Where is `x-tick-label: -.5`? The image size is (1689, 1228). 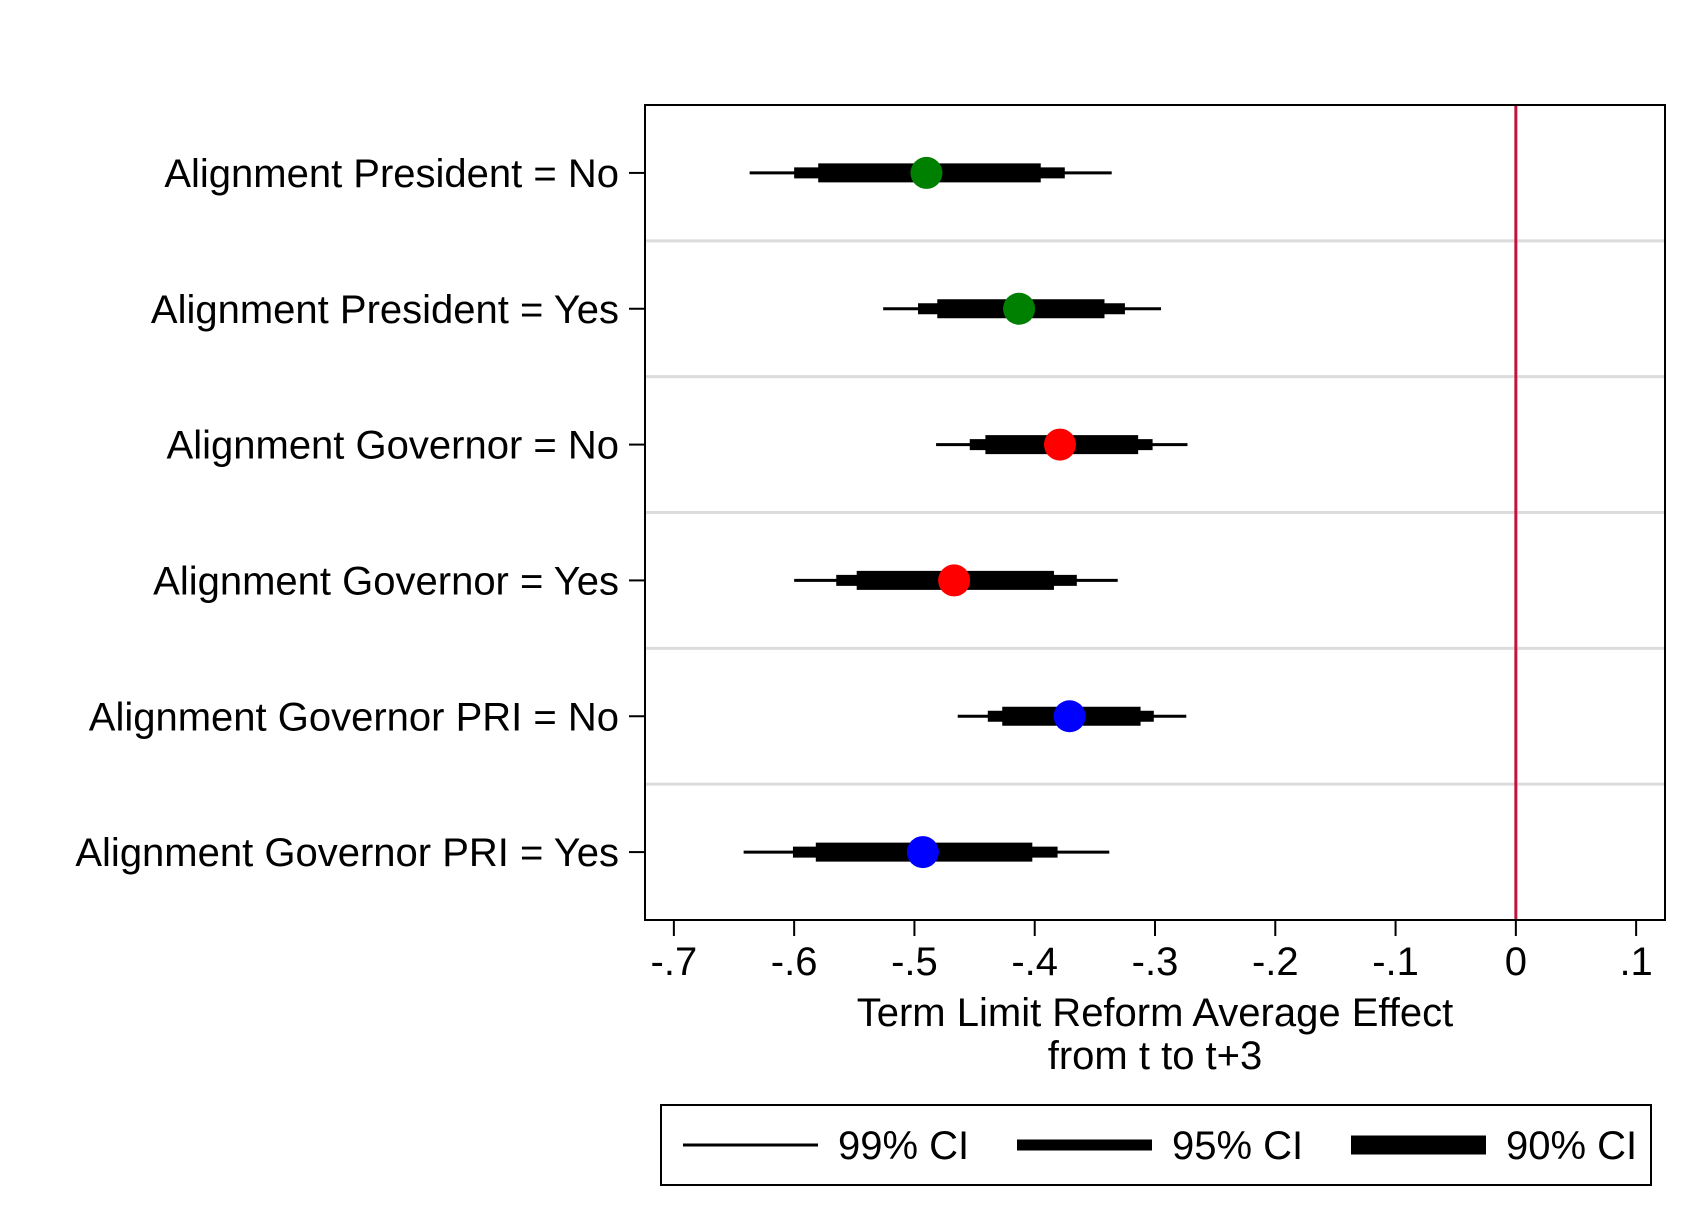
x-tick-label: -.5 is located at coordinates (914, 962).